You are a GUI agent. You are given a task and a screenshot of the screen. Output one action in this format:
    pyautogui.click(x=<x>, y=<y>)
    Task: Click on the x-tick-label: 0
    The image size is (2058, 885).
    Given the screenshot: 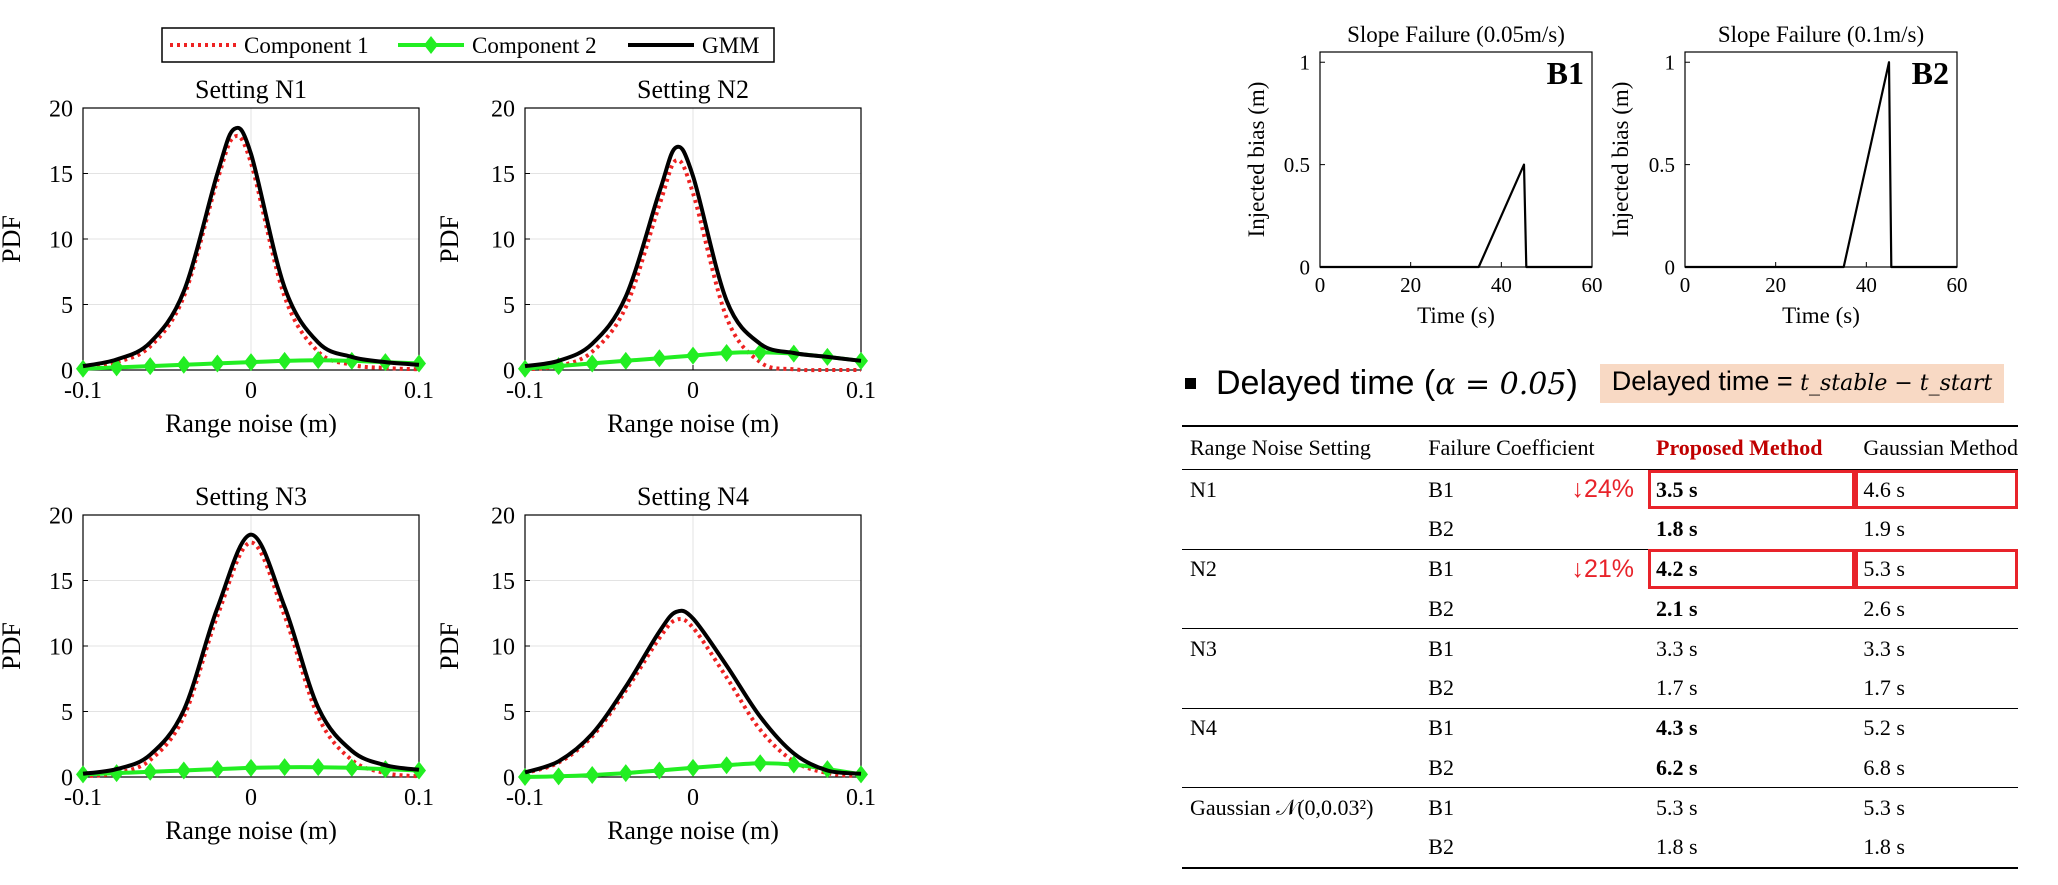 What is the action you would take?
    pyautogui.click(x=693, y=798)
    